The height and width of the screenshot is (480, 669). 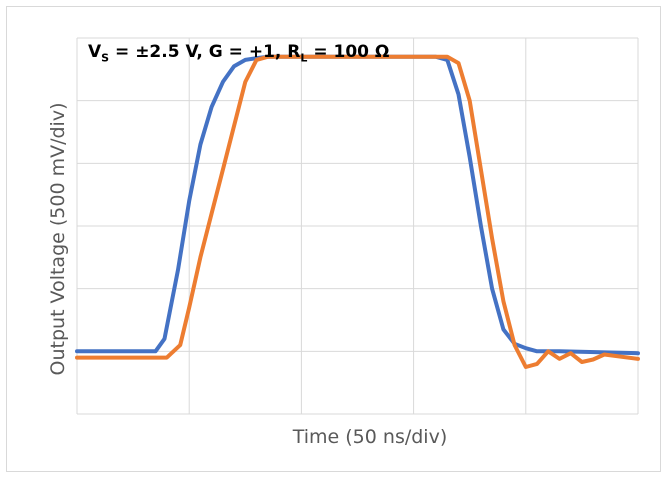 I want to click on y-axis-label: Output Voltage (500 mV/div), so click(x=58, y=239).